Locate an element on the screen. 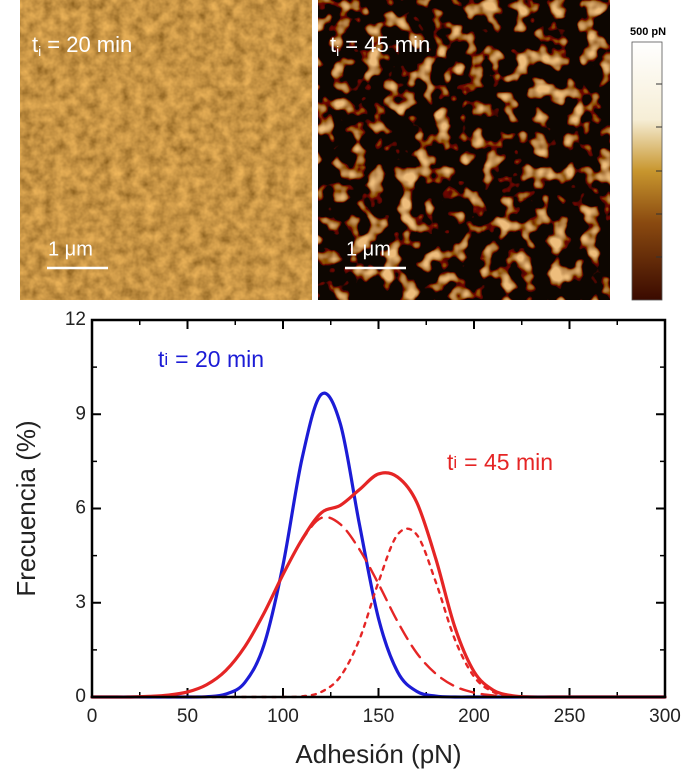 The height and width of the screenshot is (779, 686). label-rest: = 20 min is located at coordinates (89, 44).